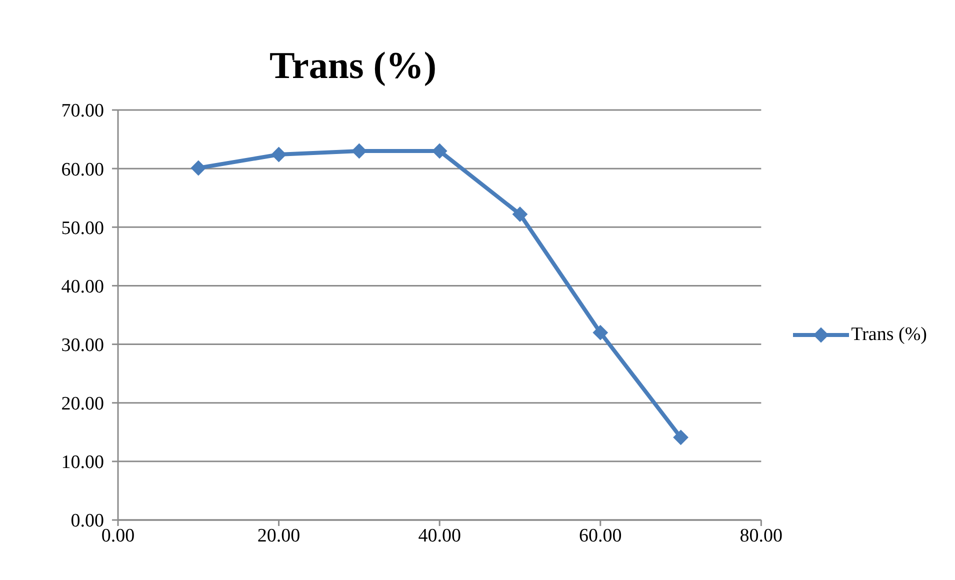 This screenshot has width=955, height=580. I want to click on y-tick-label: 40.00, so click(82, 287).